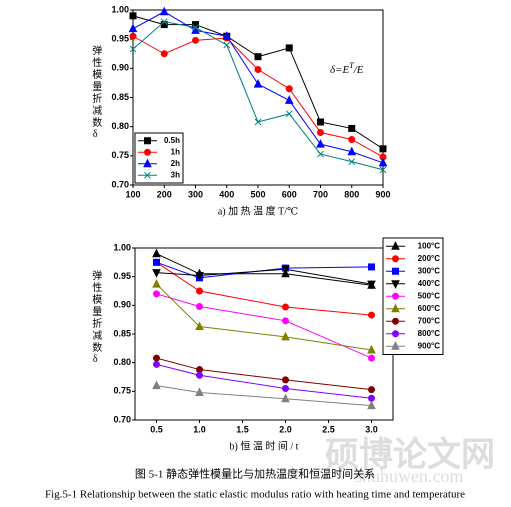 This screenshot has height=507, width=511. I want to click on x-tick-label: 1.0, so click(199, 429).